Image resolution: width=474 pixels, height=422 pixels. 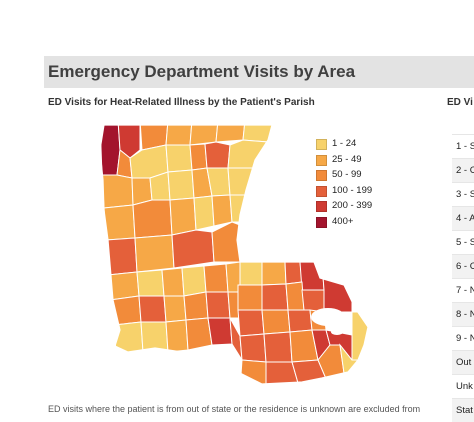 What do you see at coordinates (202, 71) in the screenshot?
I see `section-title: Emergency Department Visits by Area` at bounding box center [202, 71].